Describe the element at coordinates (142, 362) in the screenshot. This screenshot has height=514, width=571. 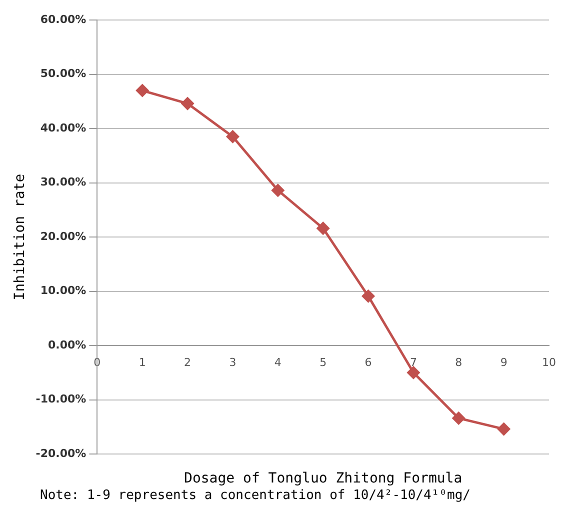
I see `x-tick-label: 1` at that location.